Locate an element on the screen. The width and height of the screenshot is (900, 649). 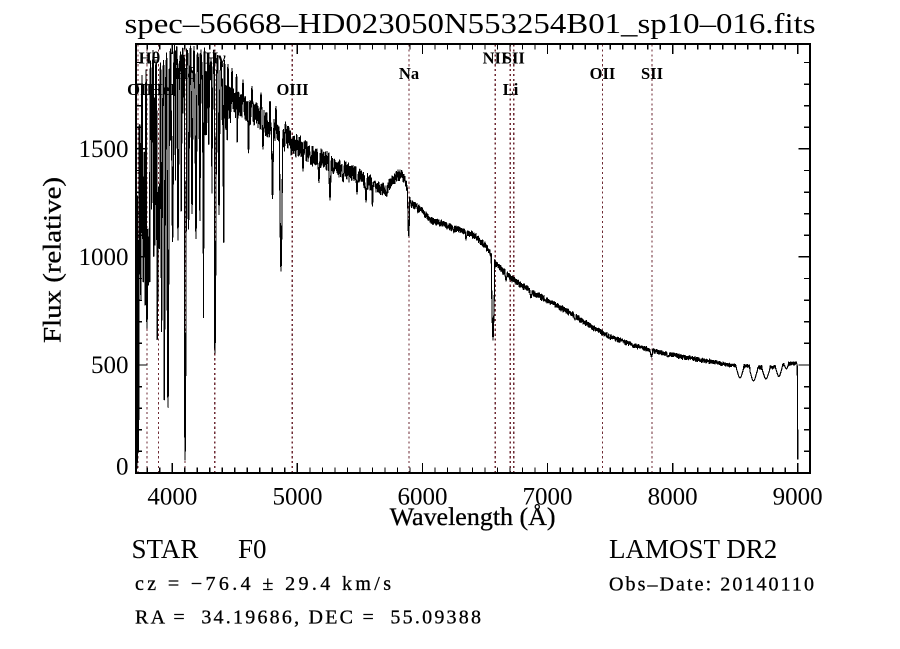
svg-text: 9000 is located at coordinates (798, 497).